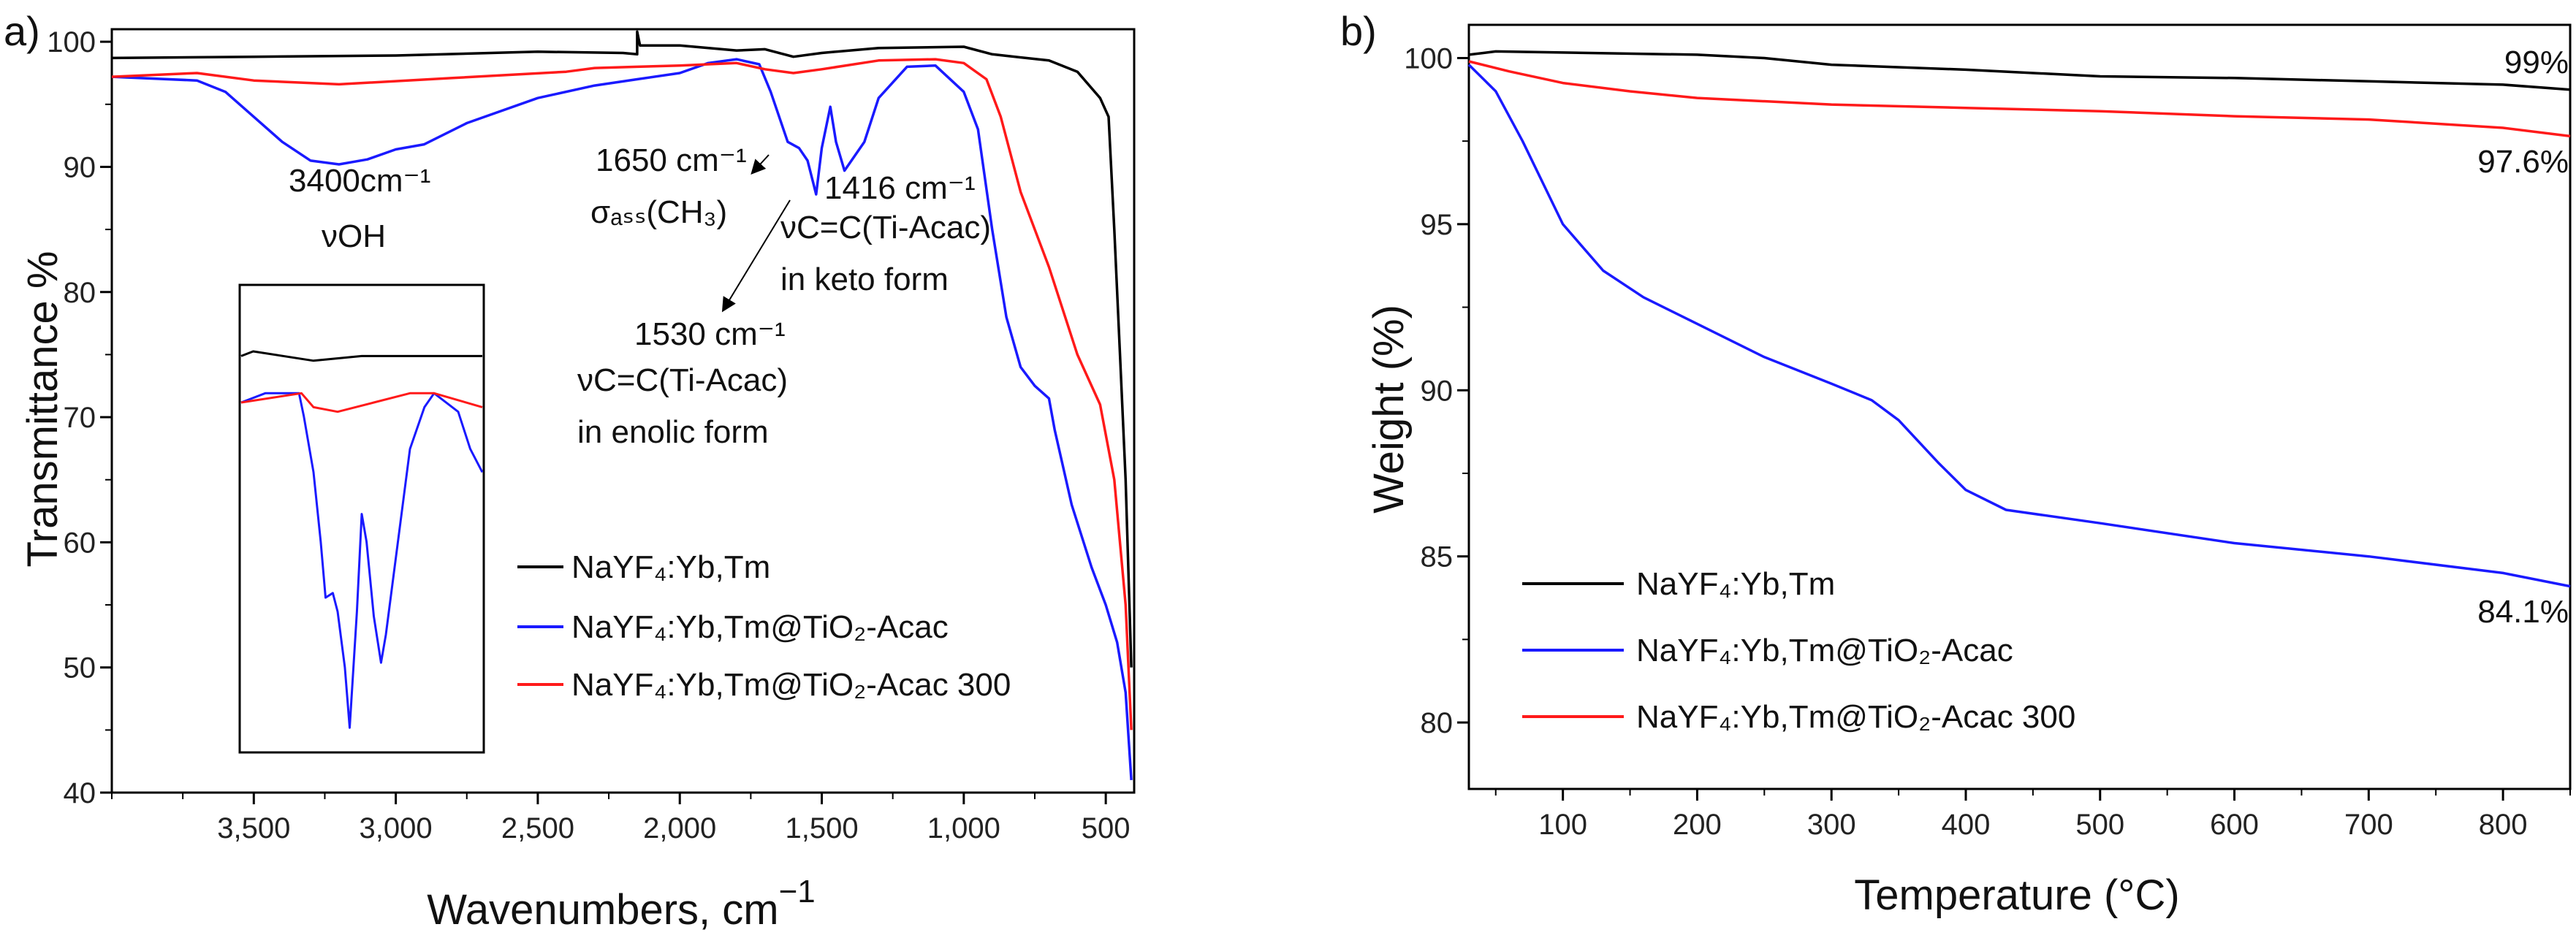 The image size is (2576, 946). What do you see at coordinates (900, 188) in the screenshot?
I see `annotation-1416: 1416 cm⁻¹` at bounding box center [900, 188].